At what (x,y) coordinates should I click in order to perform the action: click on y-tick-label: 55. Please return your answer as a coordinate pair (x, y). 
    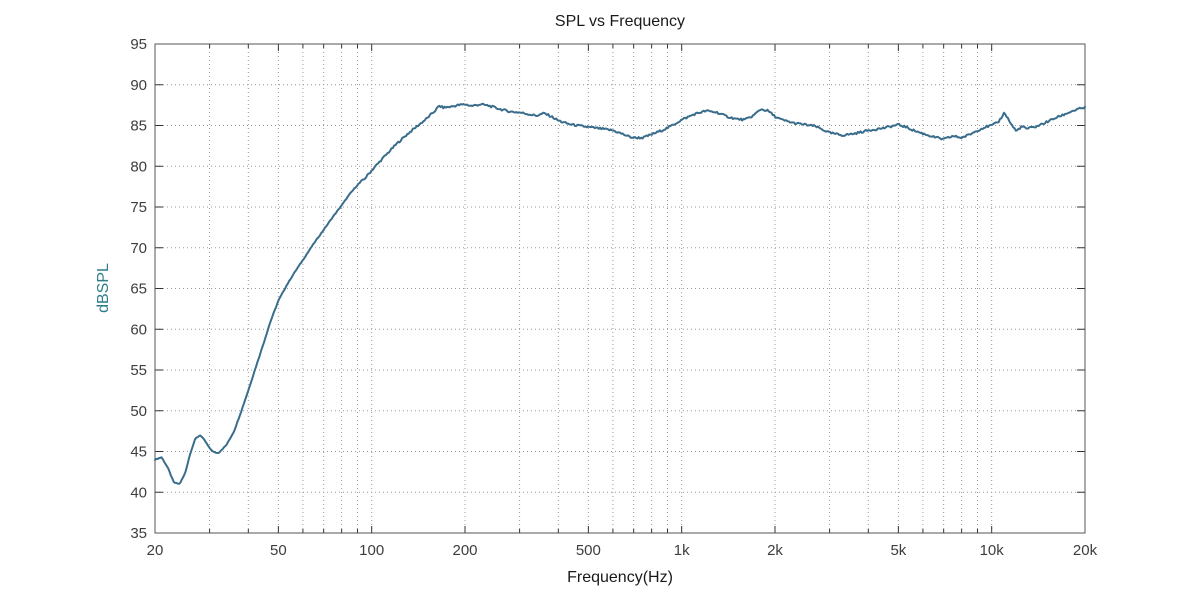
    Looking at the image, I should click on (138, 370).